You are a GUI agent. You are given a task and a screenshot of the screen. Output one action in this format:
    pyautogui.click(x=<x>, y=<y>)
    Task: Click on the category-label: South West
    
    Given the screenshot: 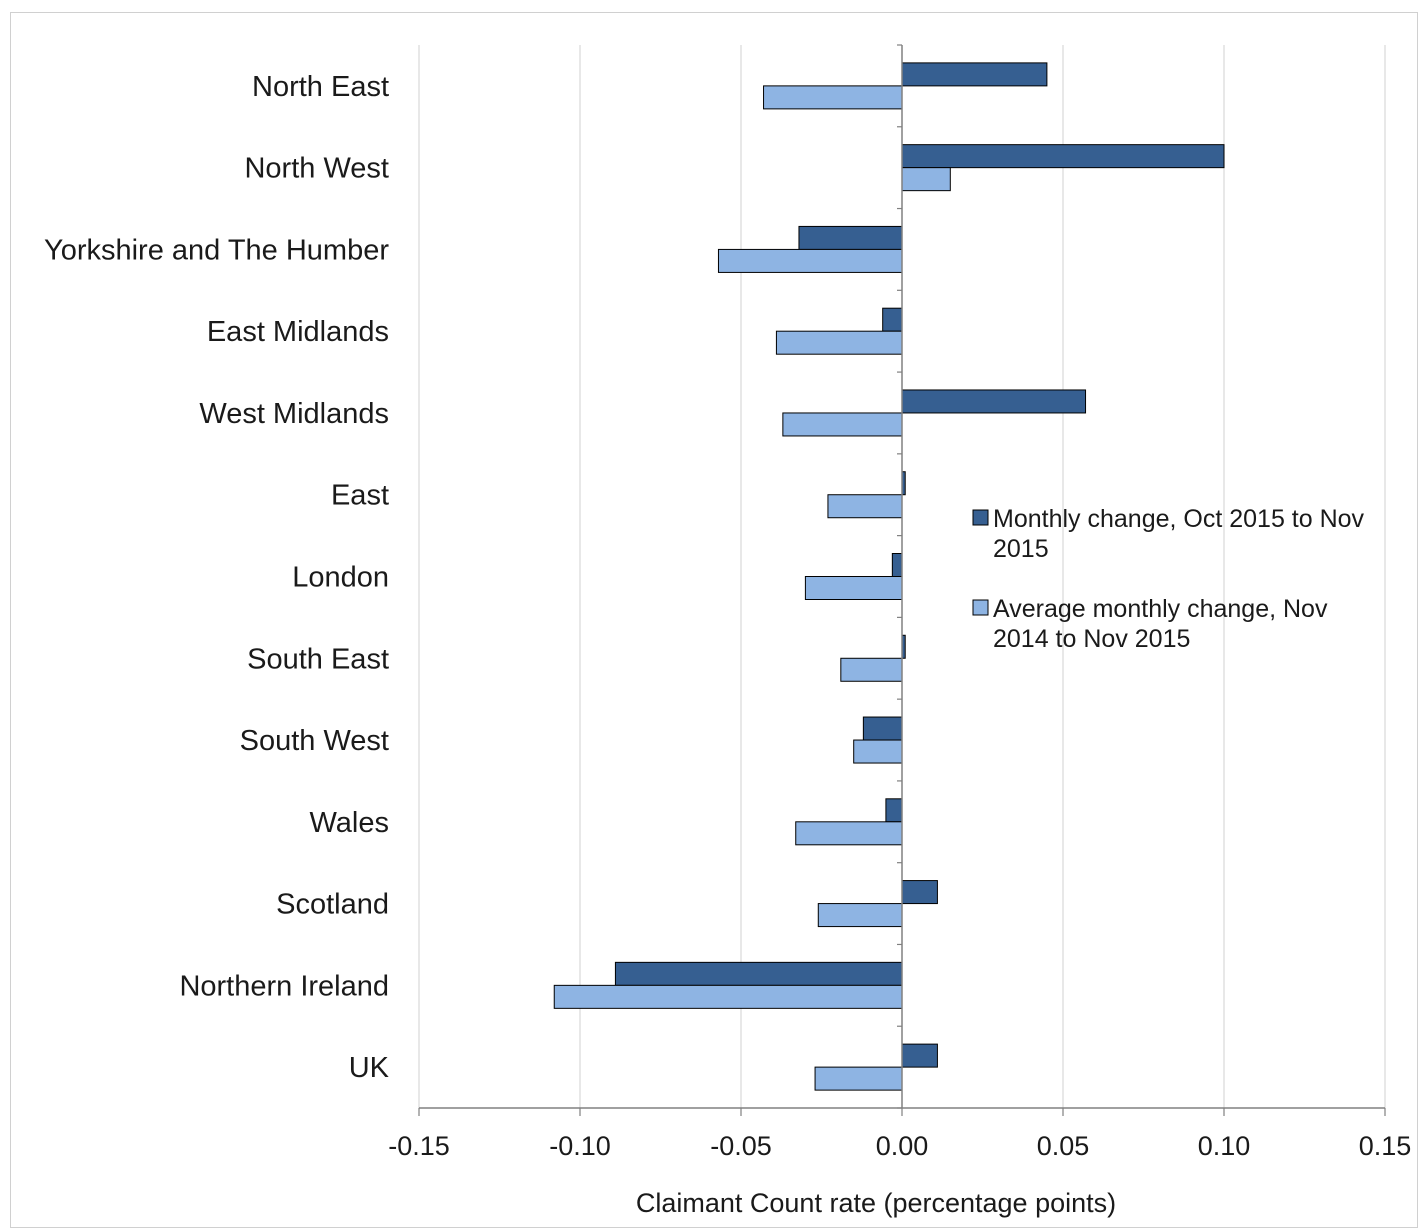 What is the action you would take?
    pyautogui.click(x=314, y=741)
    